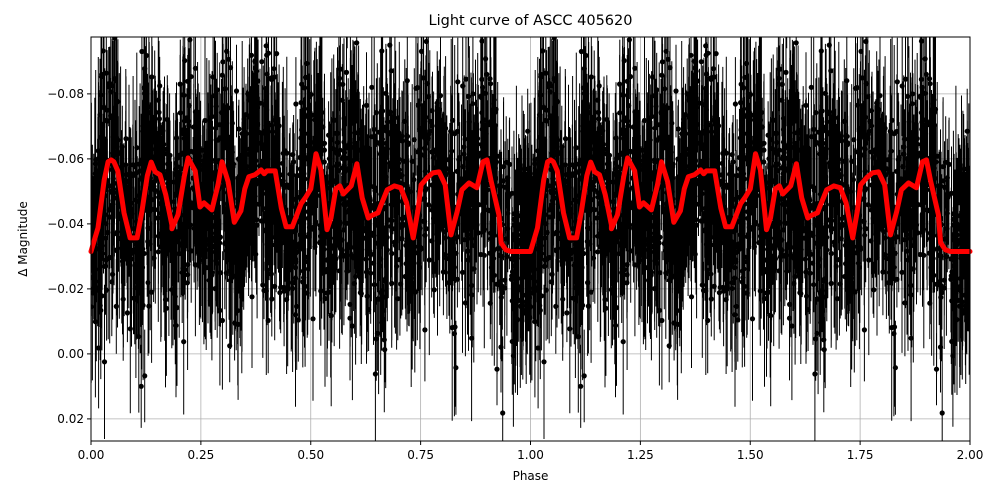 The image size is (1000, 500). What do you see at coordinates (70, 418) in the screenshot?
I see `y-tick-label: 0.02` at bounding box center [70, 418].